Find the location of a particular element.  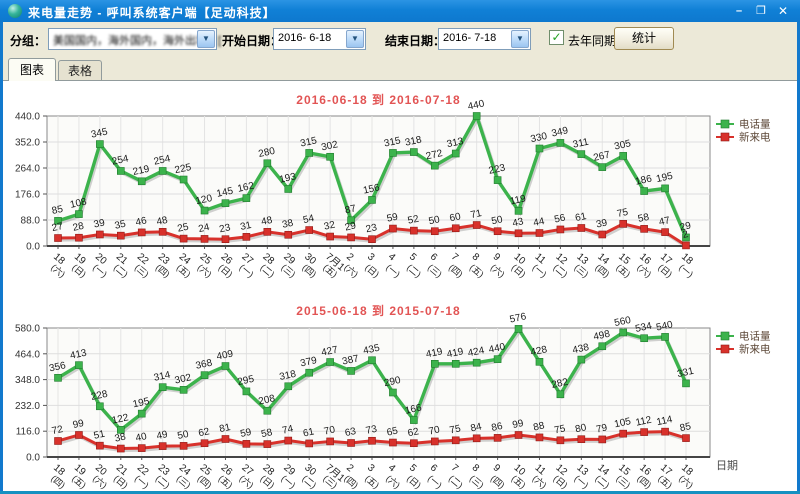

x-axis-label: 11(一) is located at coordinates (540, 265).